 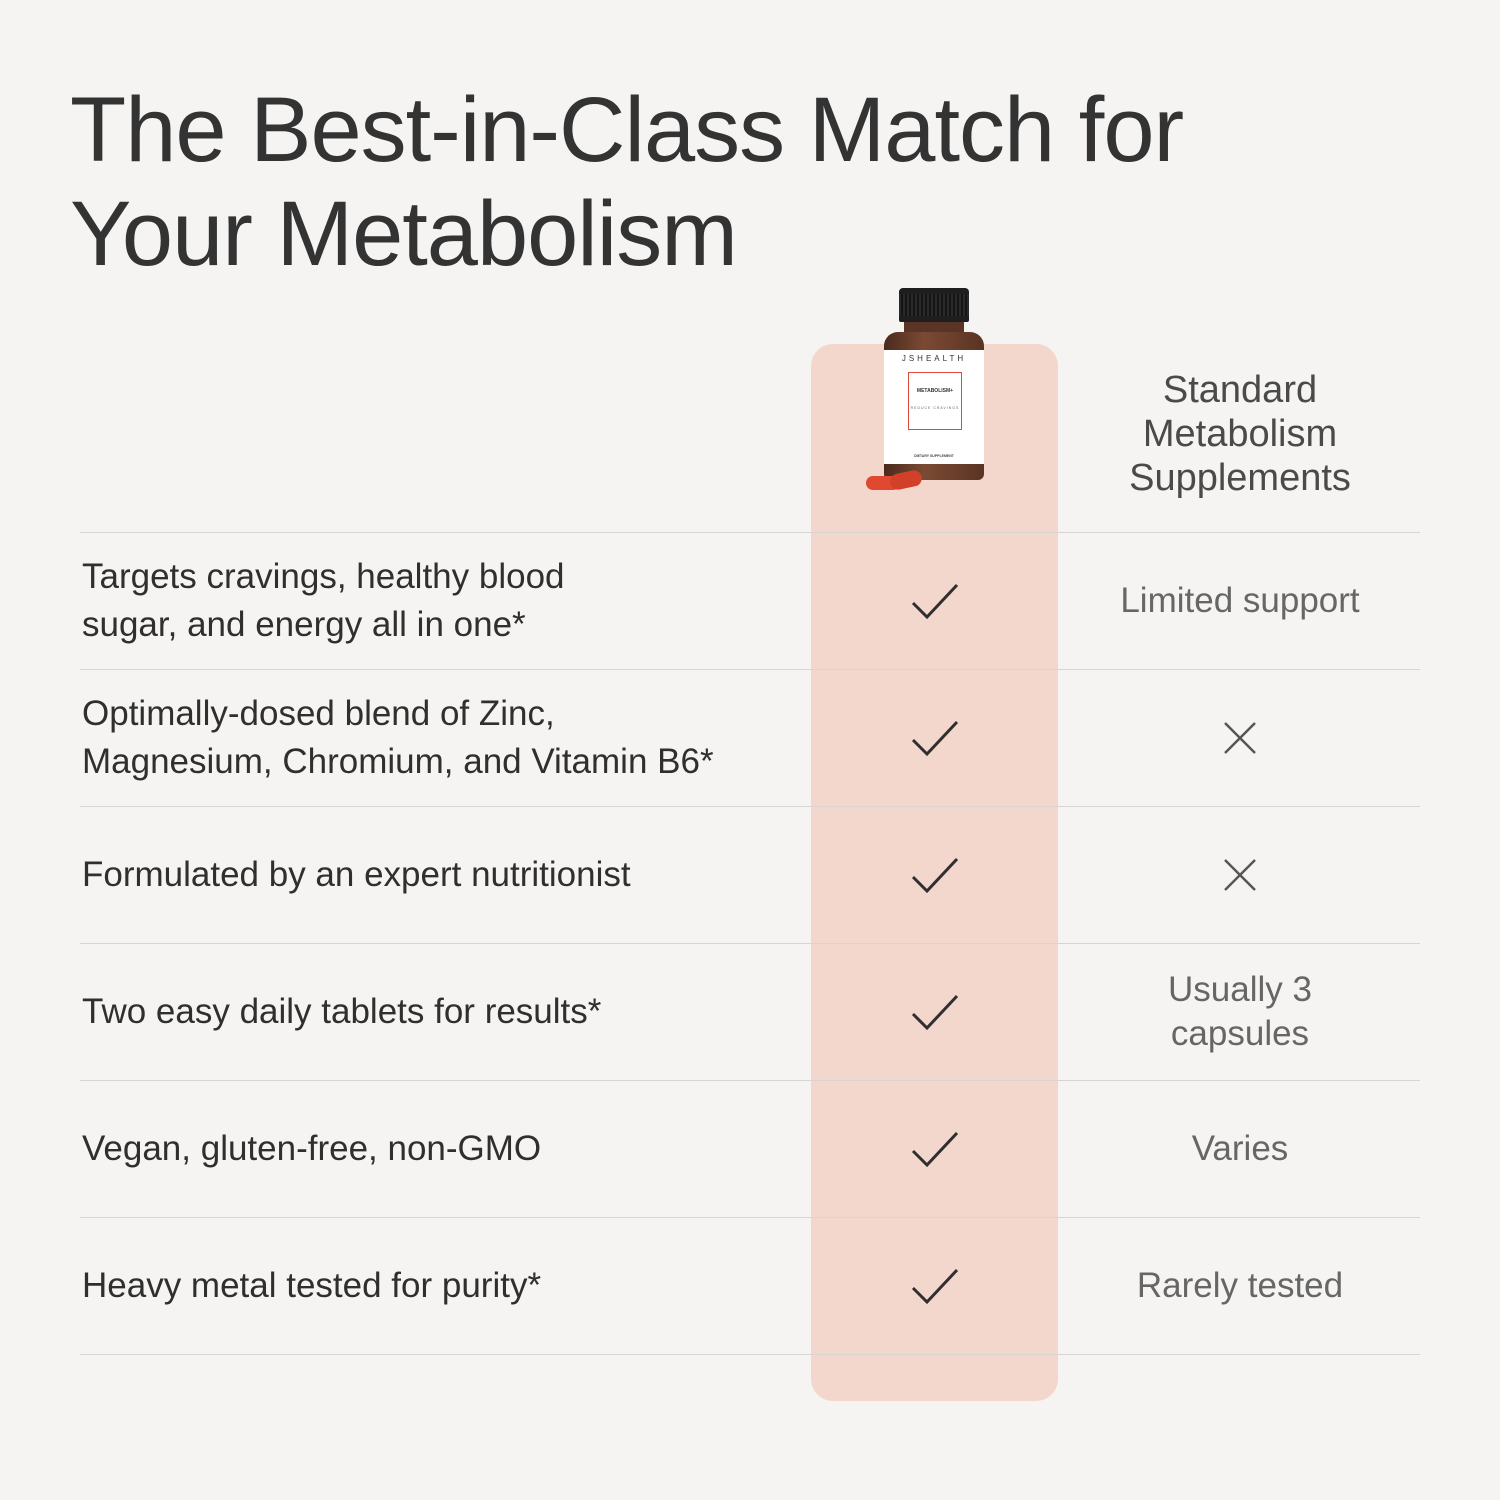 I want to click on product-highlight-column, so click(x=934, y=872).